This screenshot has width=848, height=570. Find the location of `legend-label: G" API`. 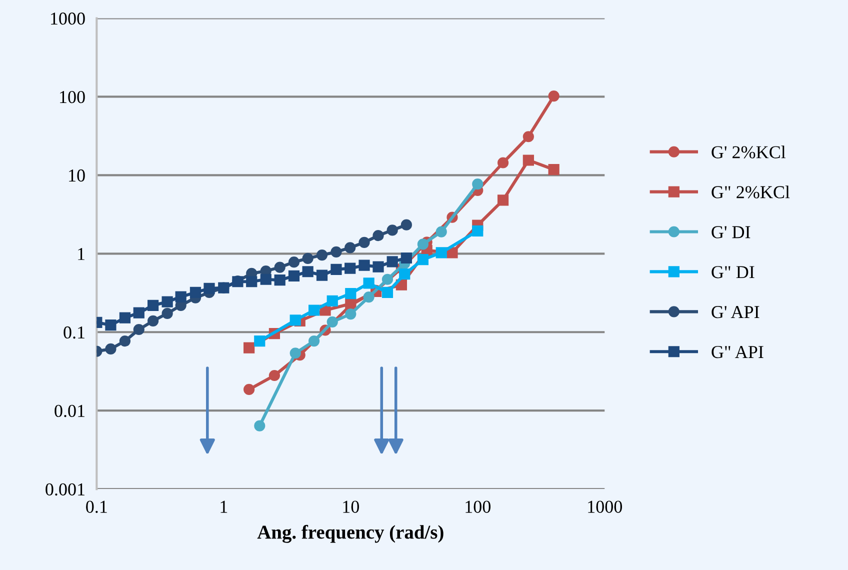

legend-label: G" API is located at coordinates (738, 352).